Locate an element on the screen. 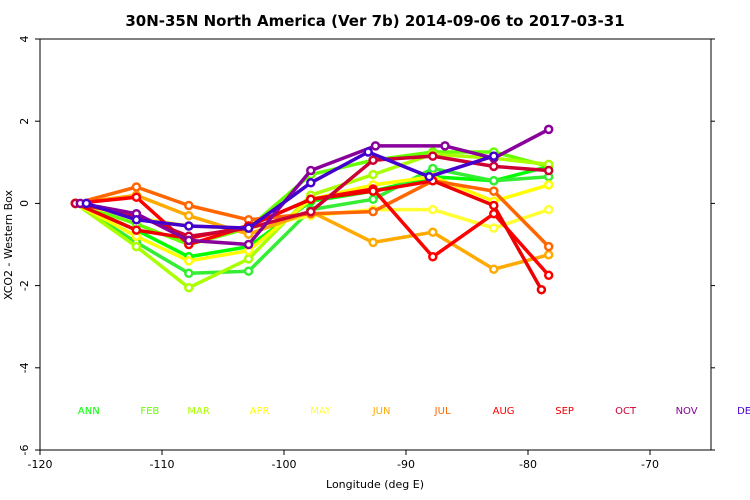 Image resolution: width=750 pixels, height=500 pixels. y-tick-label: -4 is located at coordinates (24, 367).